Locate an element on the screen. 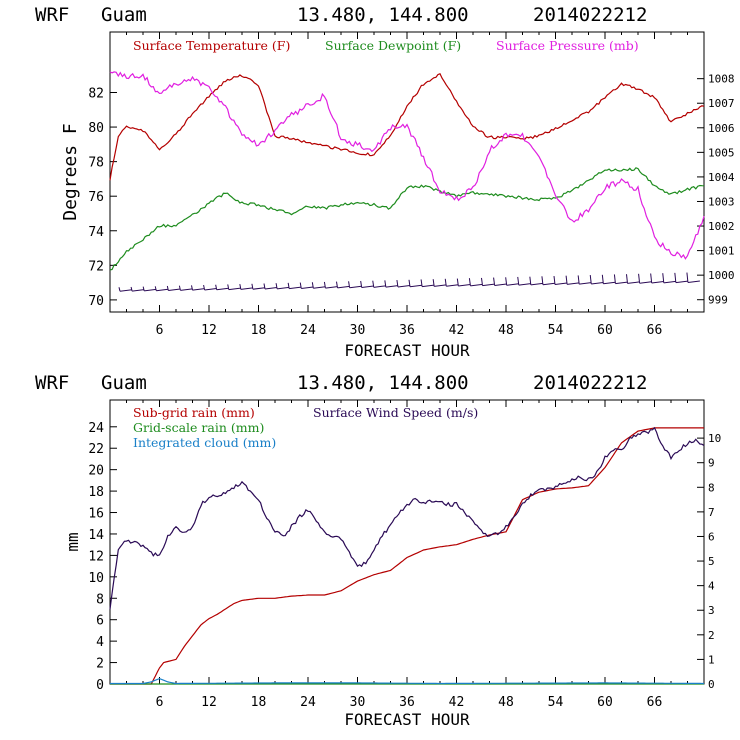 The image size is (740, 740). chart1-x-tick-label: 18 is located at coordinates (259, 330).